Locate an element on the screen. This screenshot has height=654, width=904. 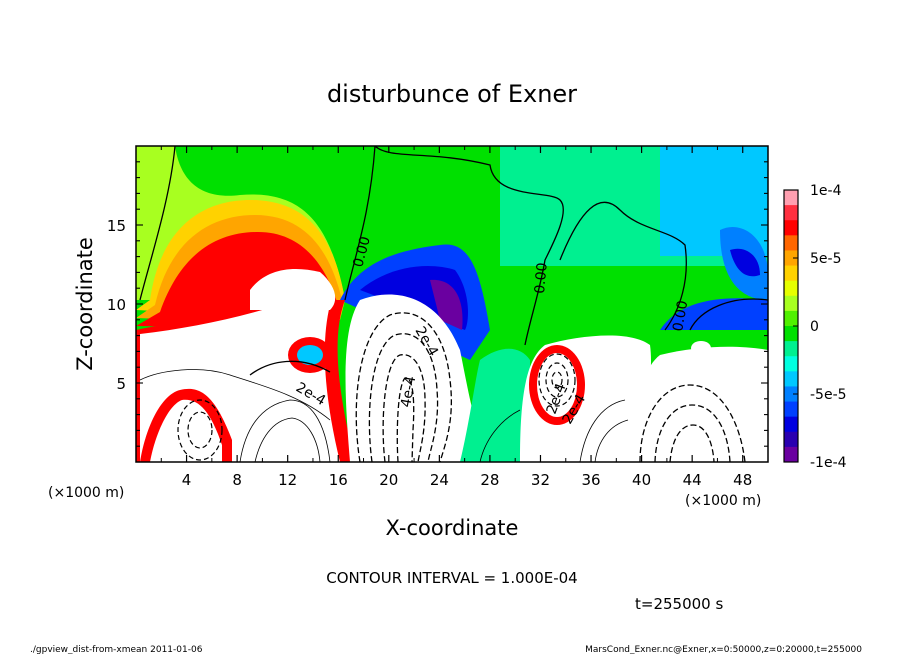
colorbar-tick-label: -1e-4 is located at coordinates (828, 463).